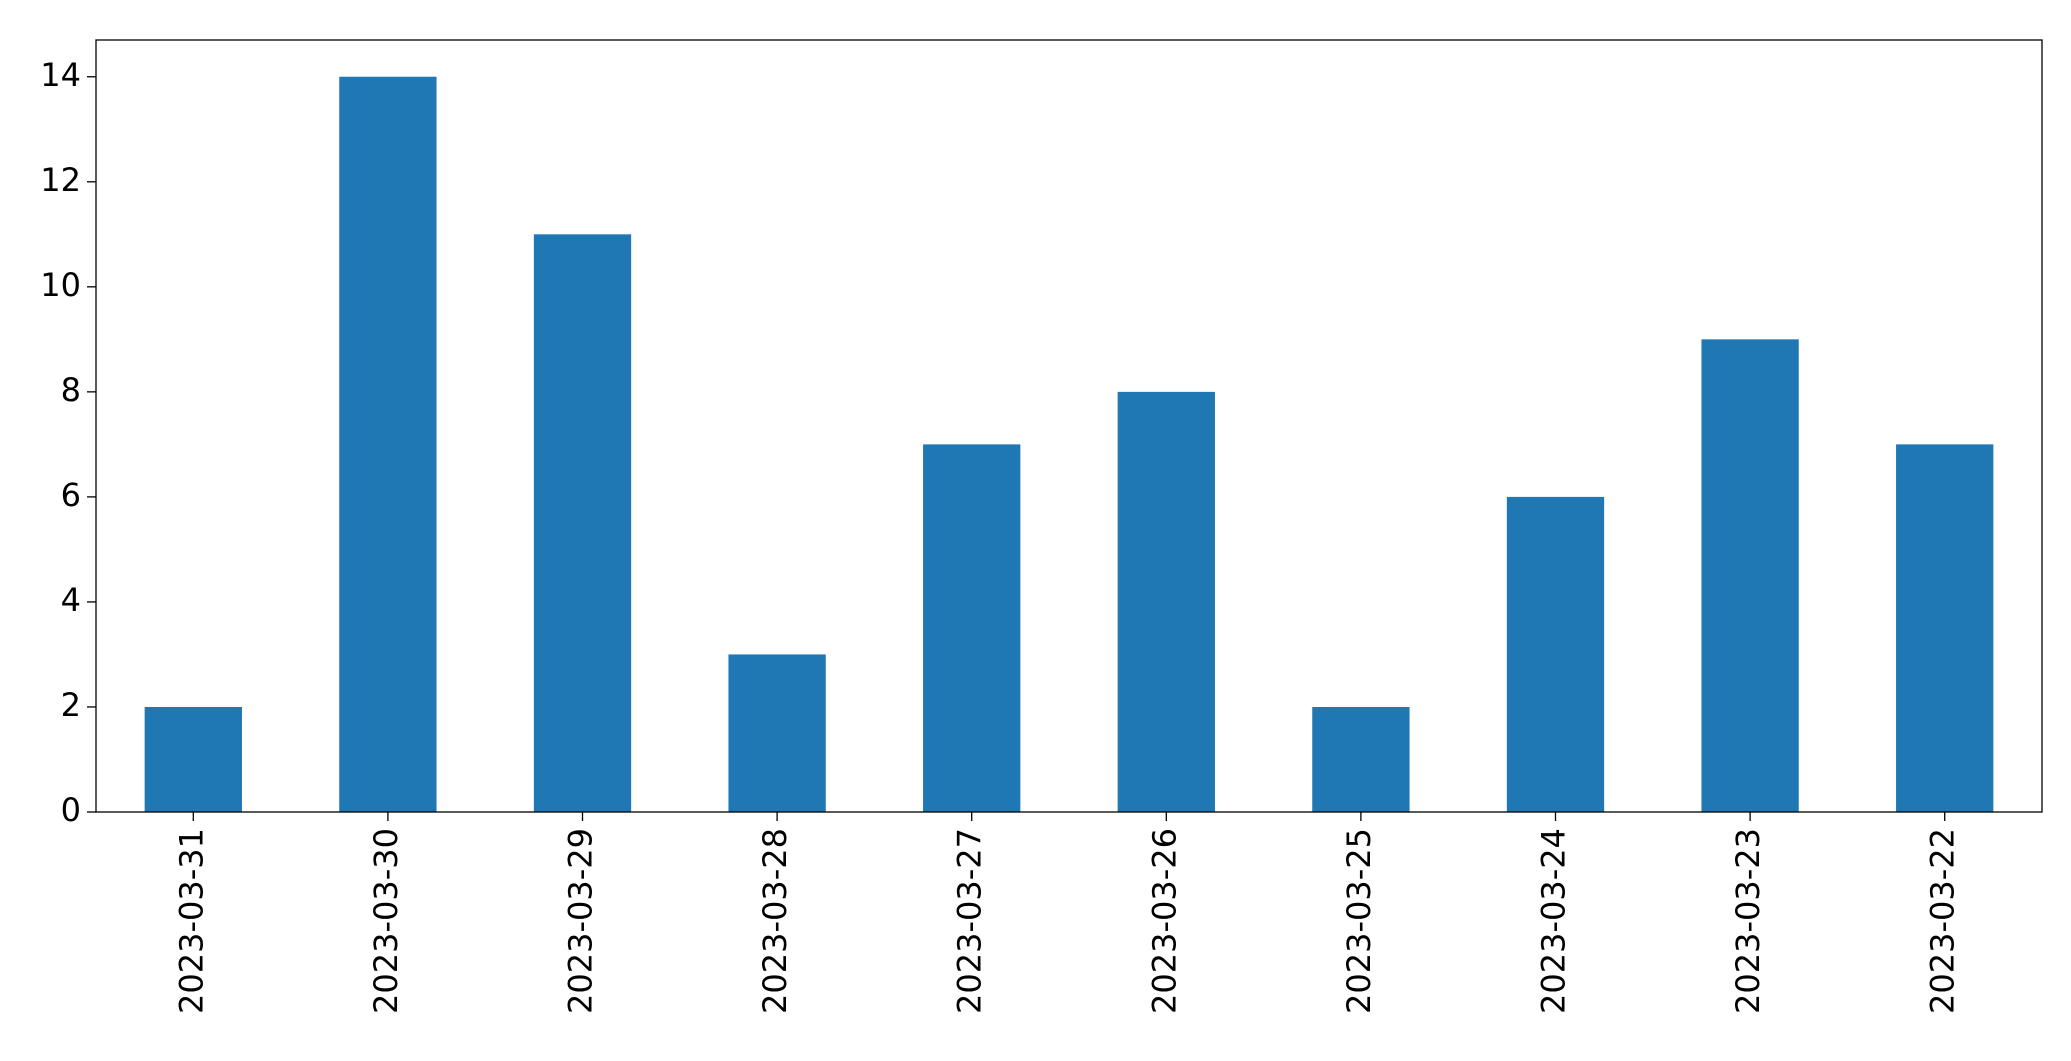 Image resolution: width=2071 pixels, height=1061 pixels. I want to click on y-tick-label: 0, so click(71, 810).